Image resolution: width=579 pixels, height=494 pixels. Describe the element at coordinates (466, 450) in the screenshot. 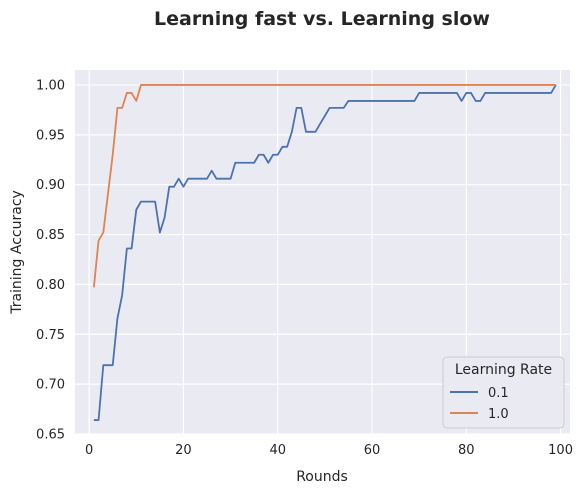

I see `x-tick-label: 80` at that location.